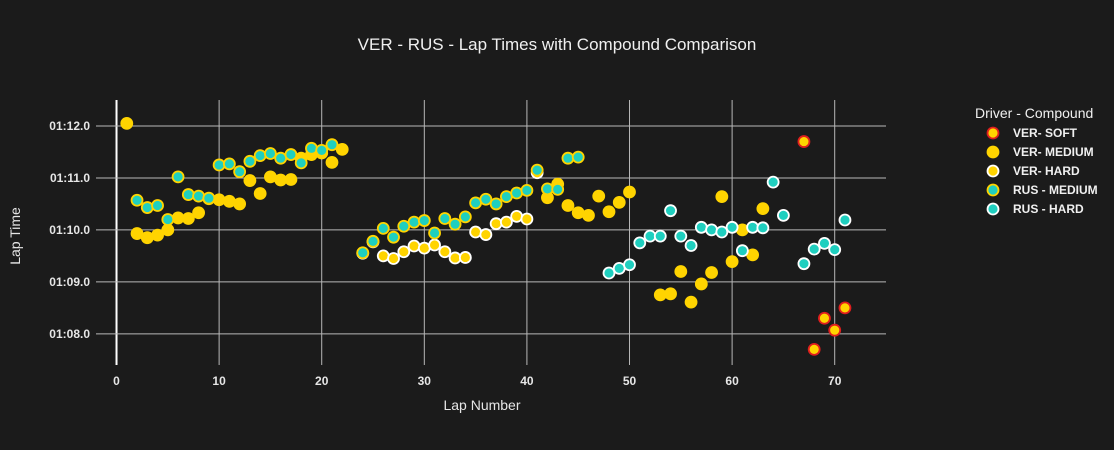 Image resolution: width=1114 pixels, height=450 pixels. What do you see at coordinates (1042, 190) in the screenshot?
I see `legend-item: RUS - MEDIUM` at bounding box center [1042, 190].